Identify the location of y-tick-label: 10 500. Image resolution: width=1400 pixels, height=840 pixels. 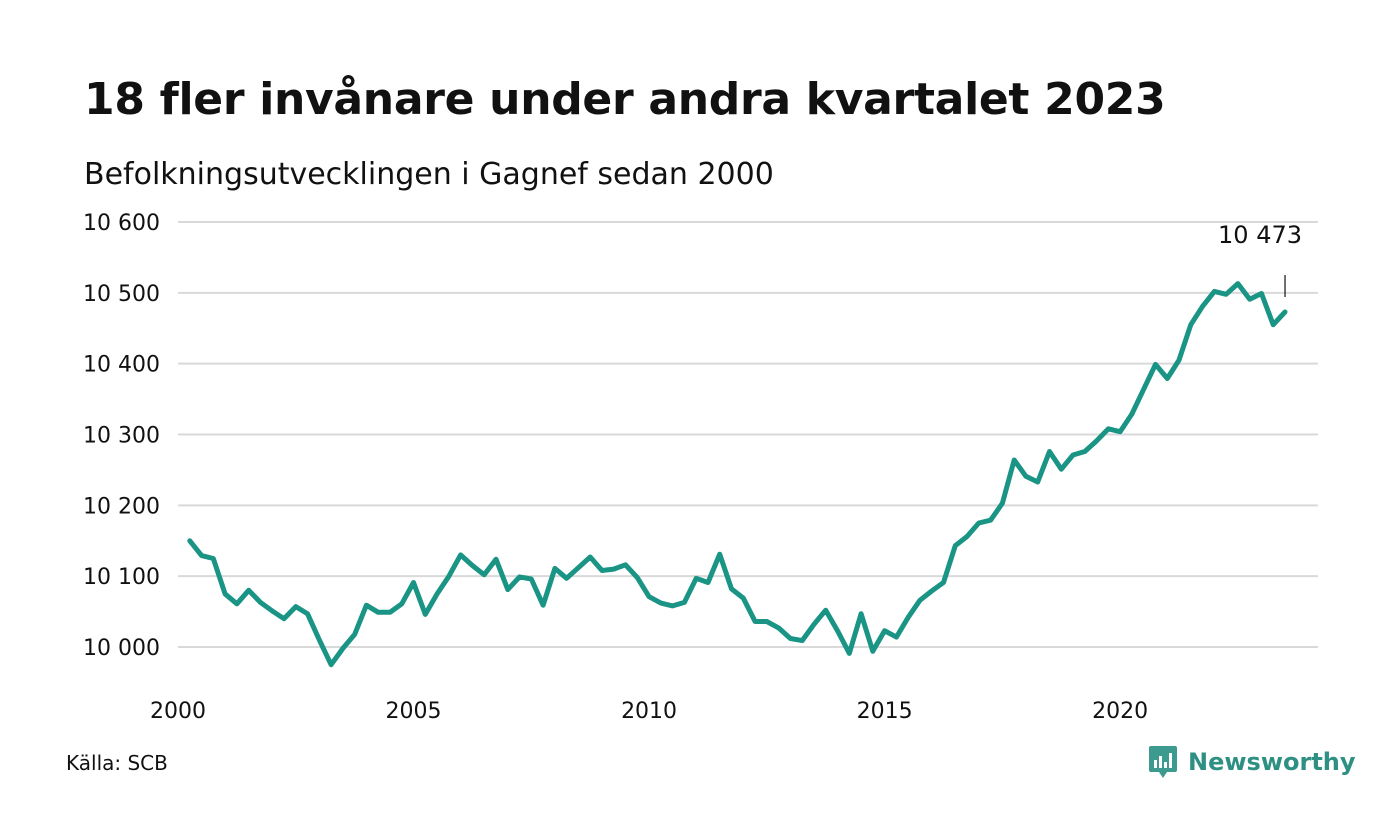
(121, 294).